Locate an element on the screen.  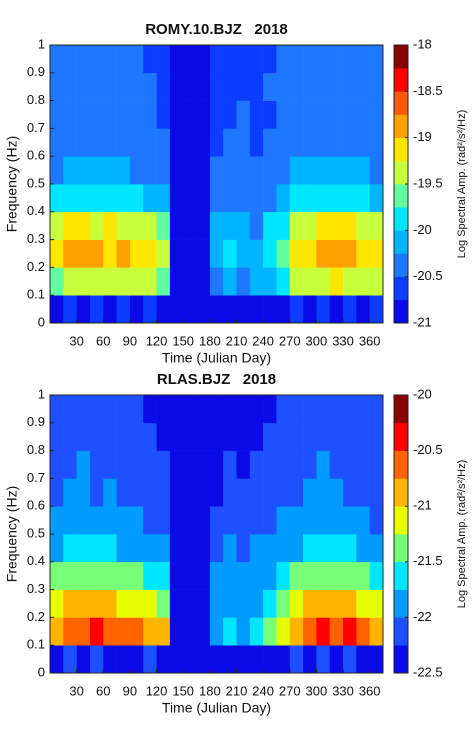
colorbar-tick-label: -19.5 is located at coordinates (428, 182).